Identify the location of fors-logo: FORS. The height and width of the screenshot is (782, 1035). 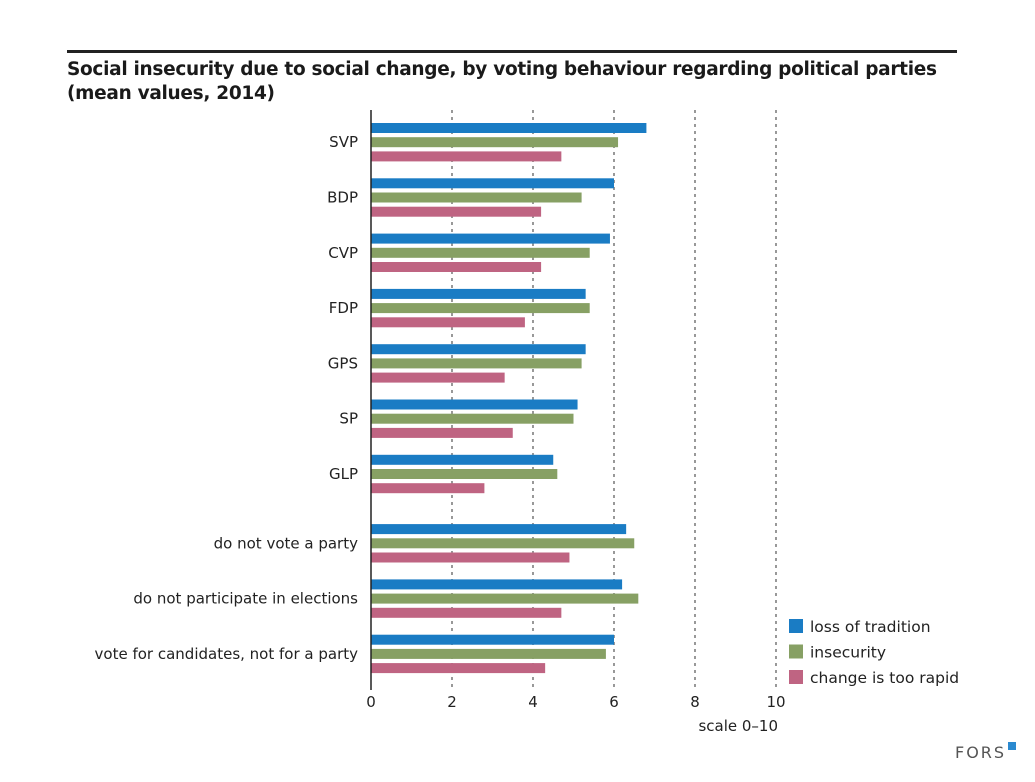
(981, 752).